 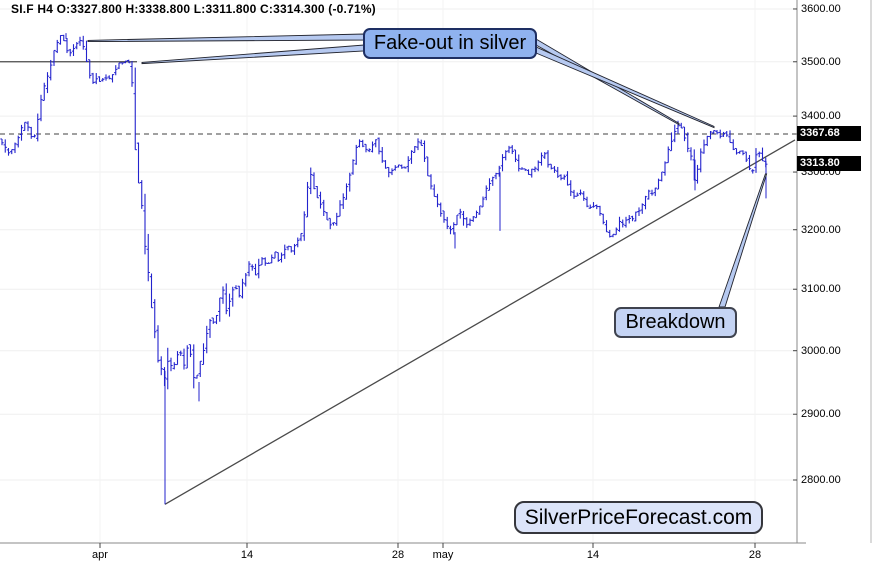 What do you see at coordinates (821, 229) in the screenshot?
I see `y-axis-label-3200: 3200.00` at bounding box center [821, 229].